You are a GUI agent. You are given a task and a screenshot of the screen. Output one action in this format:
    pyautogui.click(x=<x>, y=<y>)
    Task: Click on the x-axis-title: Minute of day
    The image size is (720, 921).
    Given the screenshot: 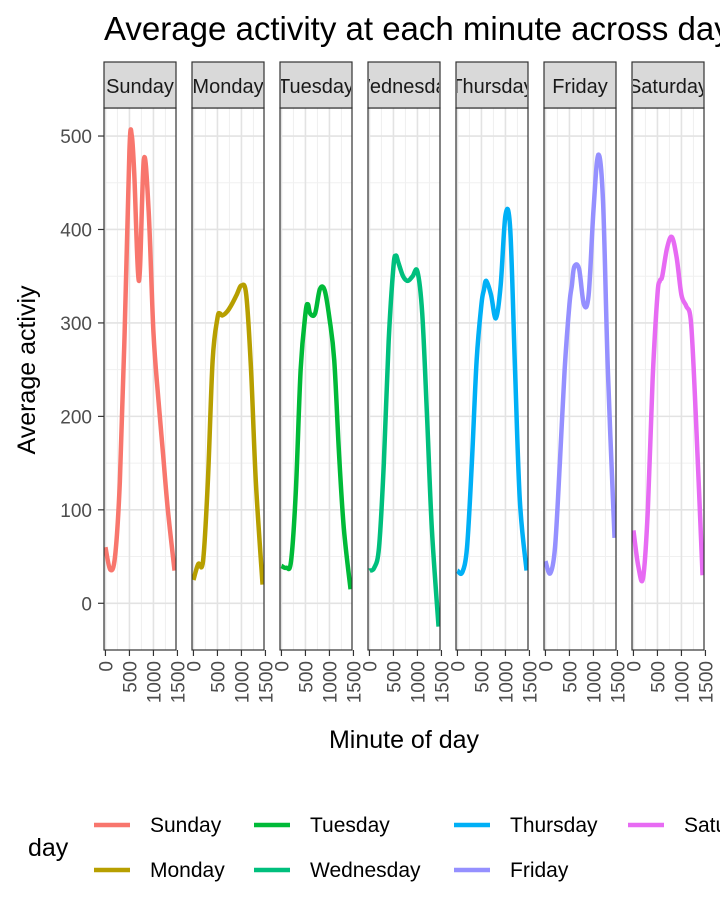 What is the action you would take?
    pyautogui.click(x=404, y=740)
    